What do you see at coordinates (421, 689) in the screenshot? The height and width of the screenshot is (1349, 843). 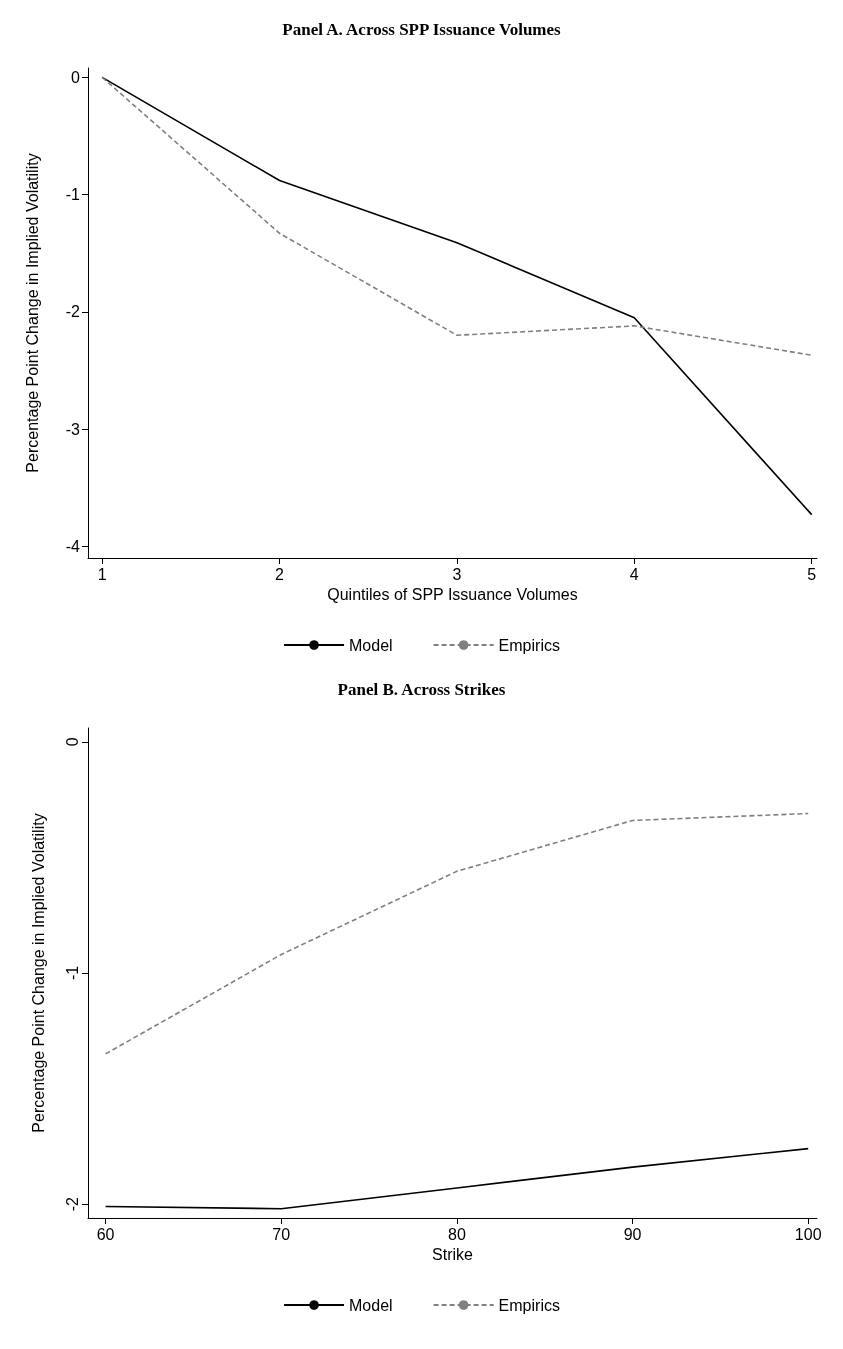 I see `chart-title: Panel B. Across Strikes` at bounding box center [421, 689].